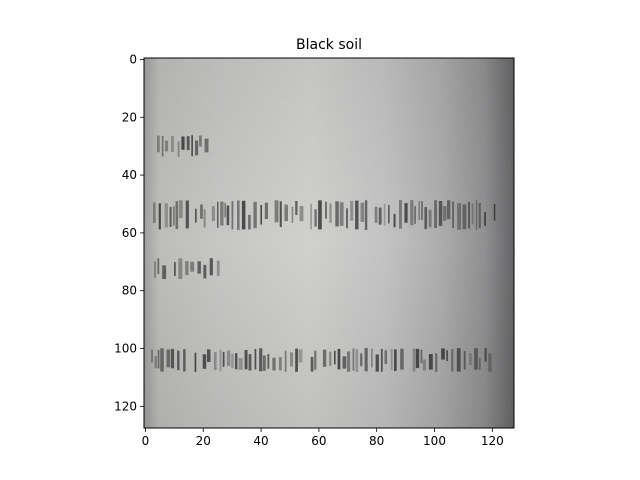 The height and width of the screenshot is (480, 640). What do you see at coordinates (129, 232) in the screenshot?
I see `y-axis: 0 20 40 60 80 100 120` at bounding box center [129, 232].